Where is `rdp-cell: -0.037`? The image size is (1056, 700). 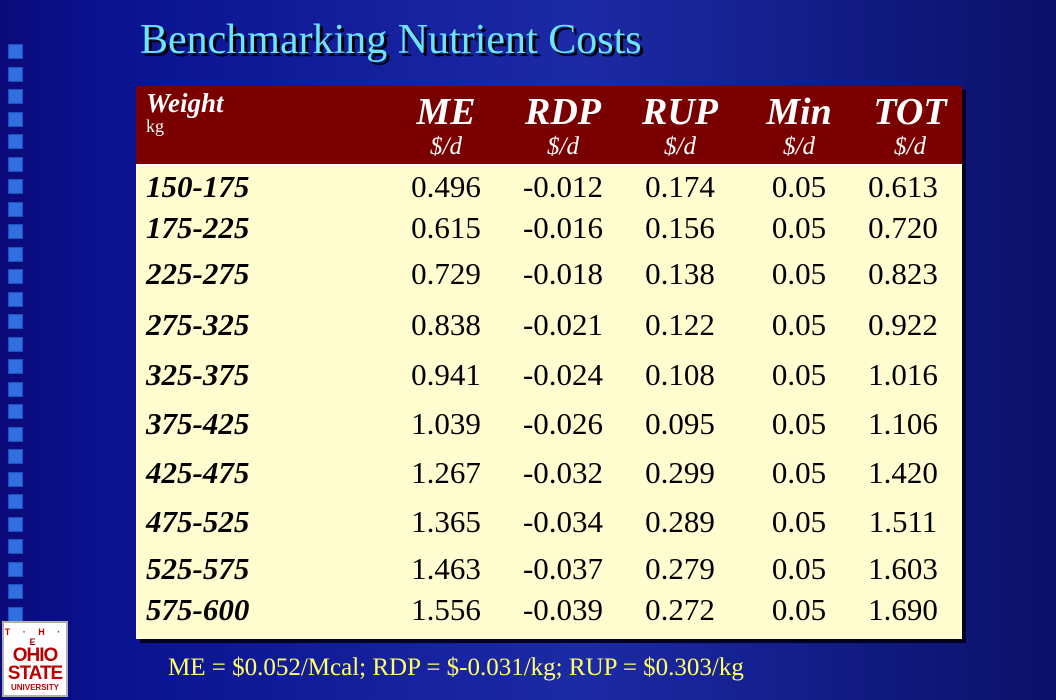
rdp-cell: -0.037 is located at coordinates (563, 568).